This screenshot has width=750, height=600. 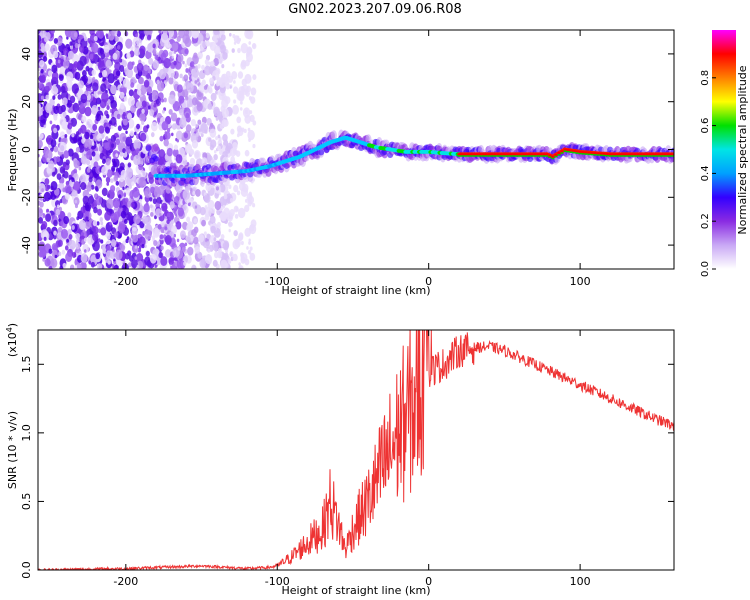 I want to click on colorbar-tick-label: 0.0, so click(x=705, y=269).